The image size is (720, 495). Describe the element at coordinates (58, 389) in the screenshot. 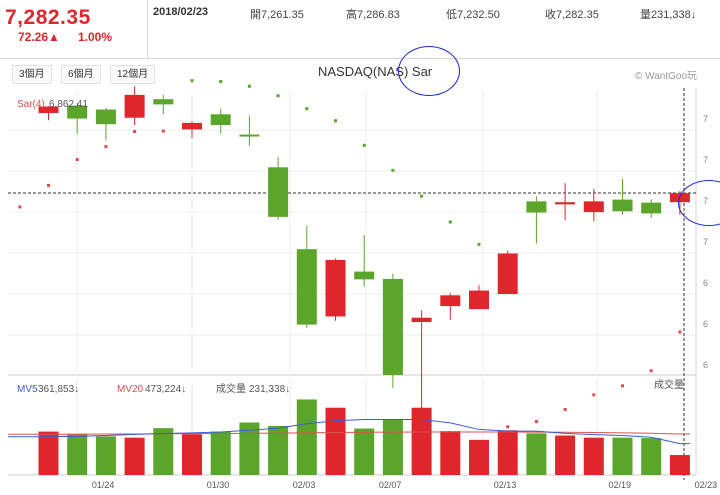

I see `mv5-value: 361,853↓` at that location.